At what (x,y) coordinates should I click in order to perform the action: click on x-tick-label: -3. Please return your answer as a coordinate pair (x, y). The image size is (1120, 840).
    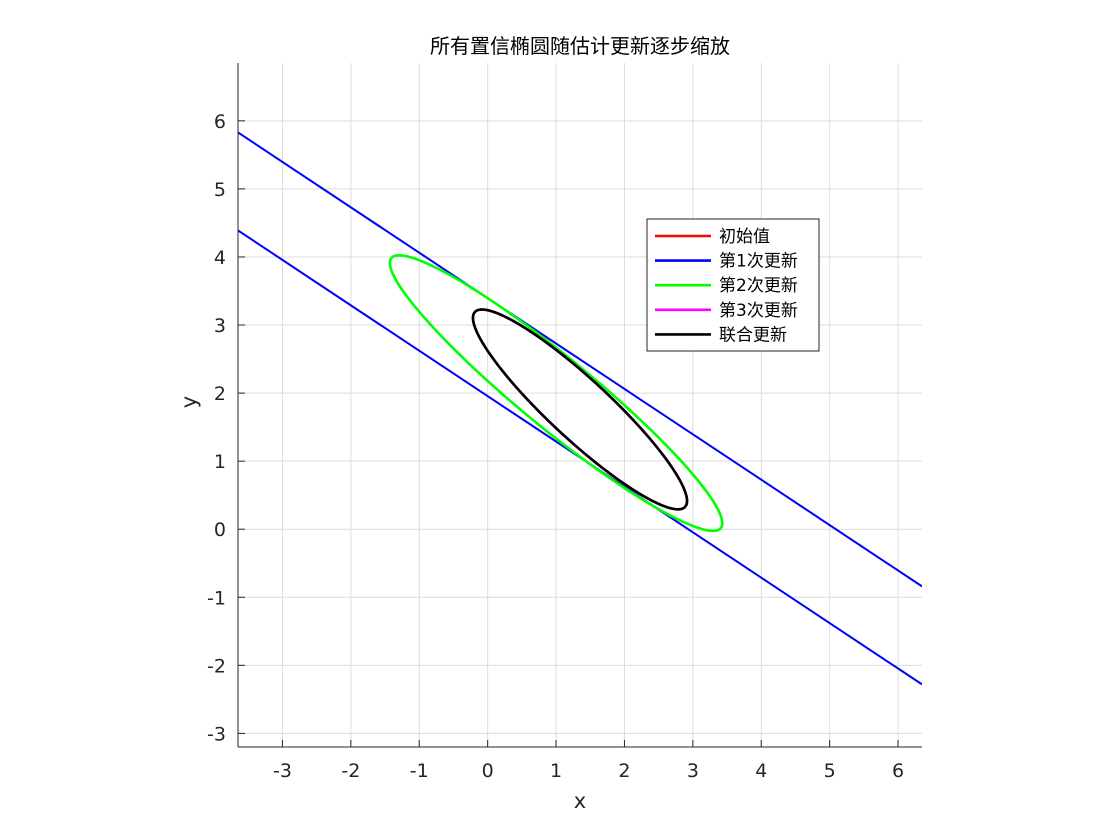
    Looking at the image, I should click on (282, 771).